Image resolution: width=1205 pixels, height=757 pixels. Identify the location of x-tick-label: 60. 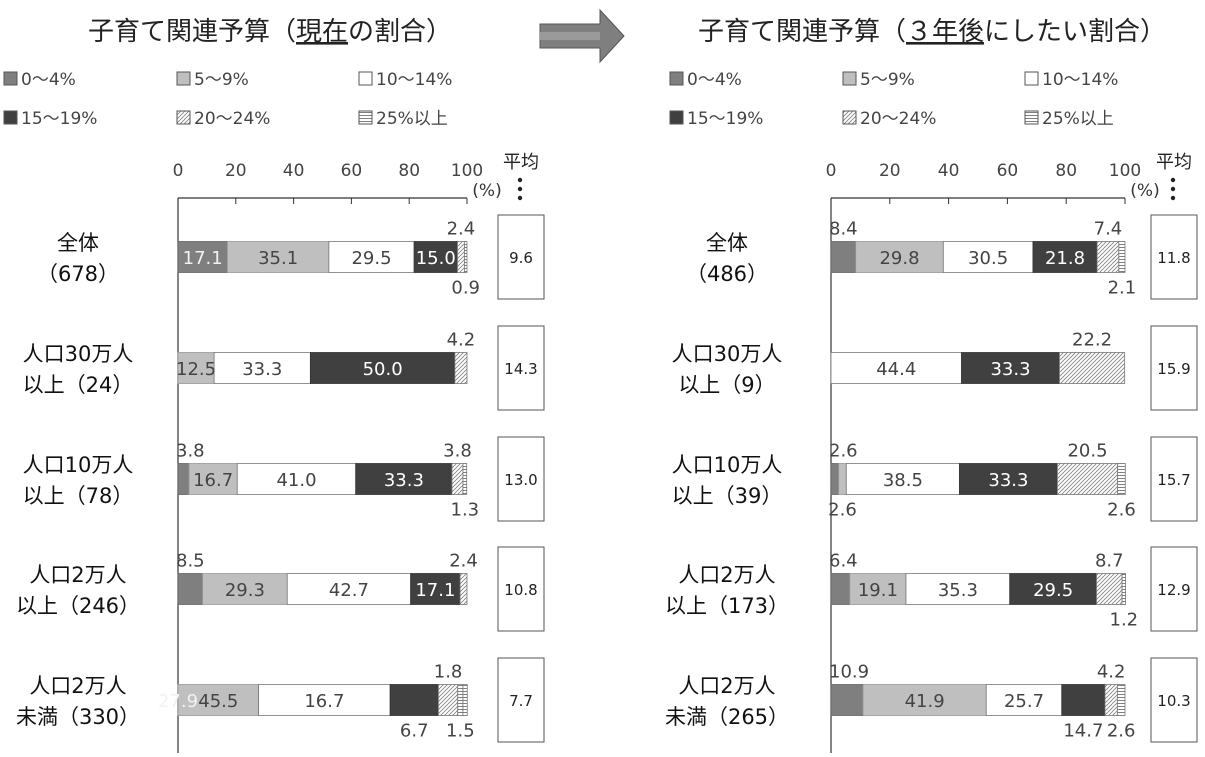
(352, 171).